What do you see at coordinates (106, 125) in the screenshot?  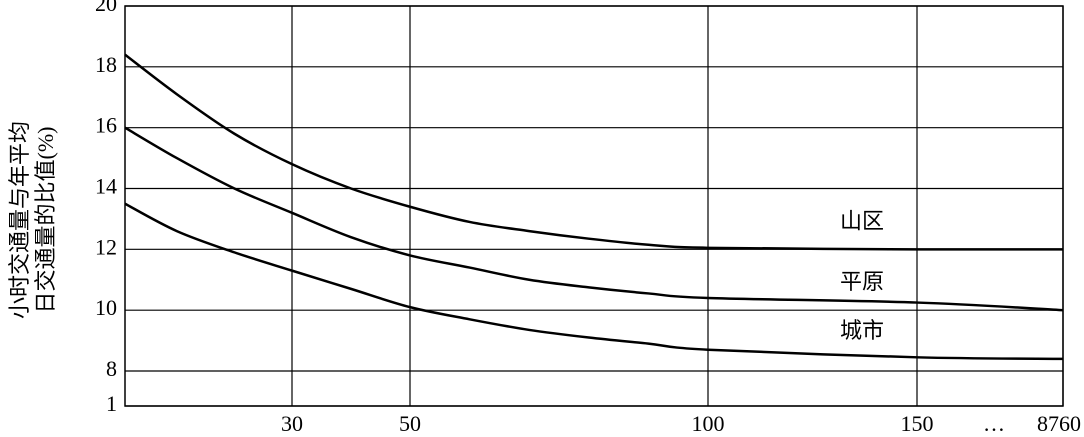 I see `y-tick-label: 16` at bounding box center [106, 125].